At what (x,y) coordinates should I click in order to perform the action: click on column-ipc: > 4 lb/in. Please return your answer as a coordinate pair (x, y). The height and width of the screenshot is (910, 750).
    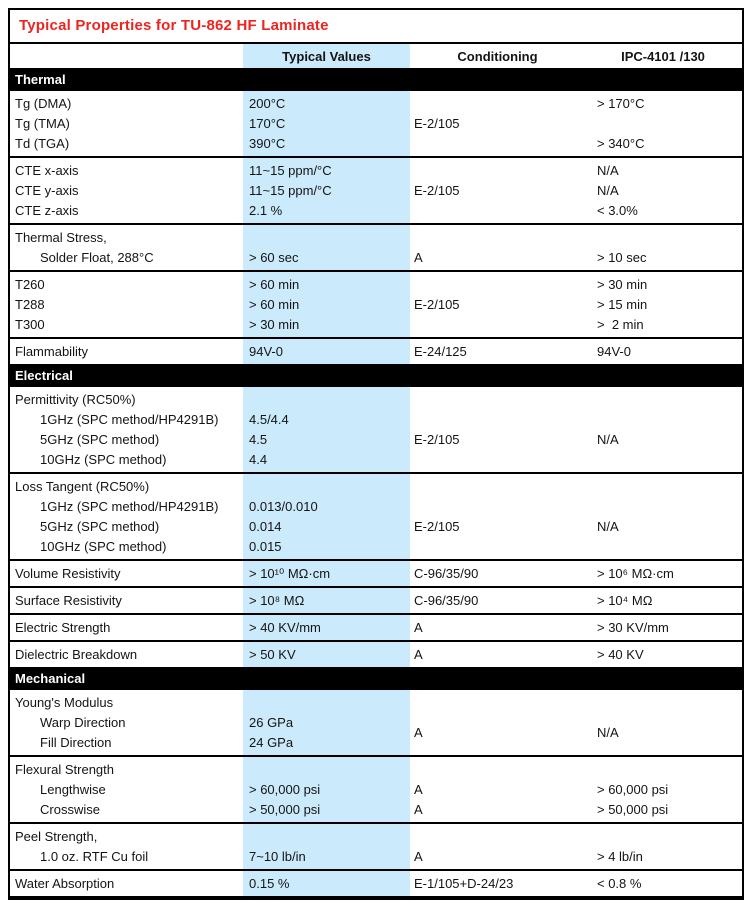
    Looking at the image, I should click on (663, 847).